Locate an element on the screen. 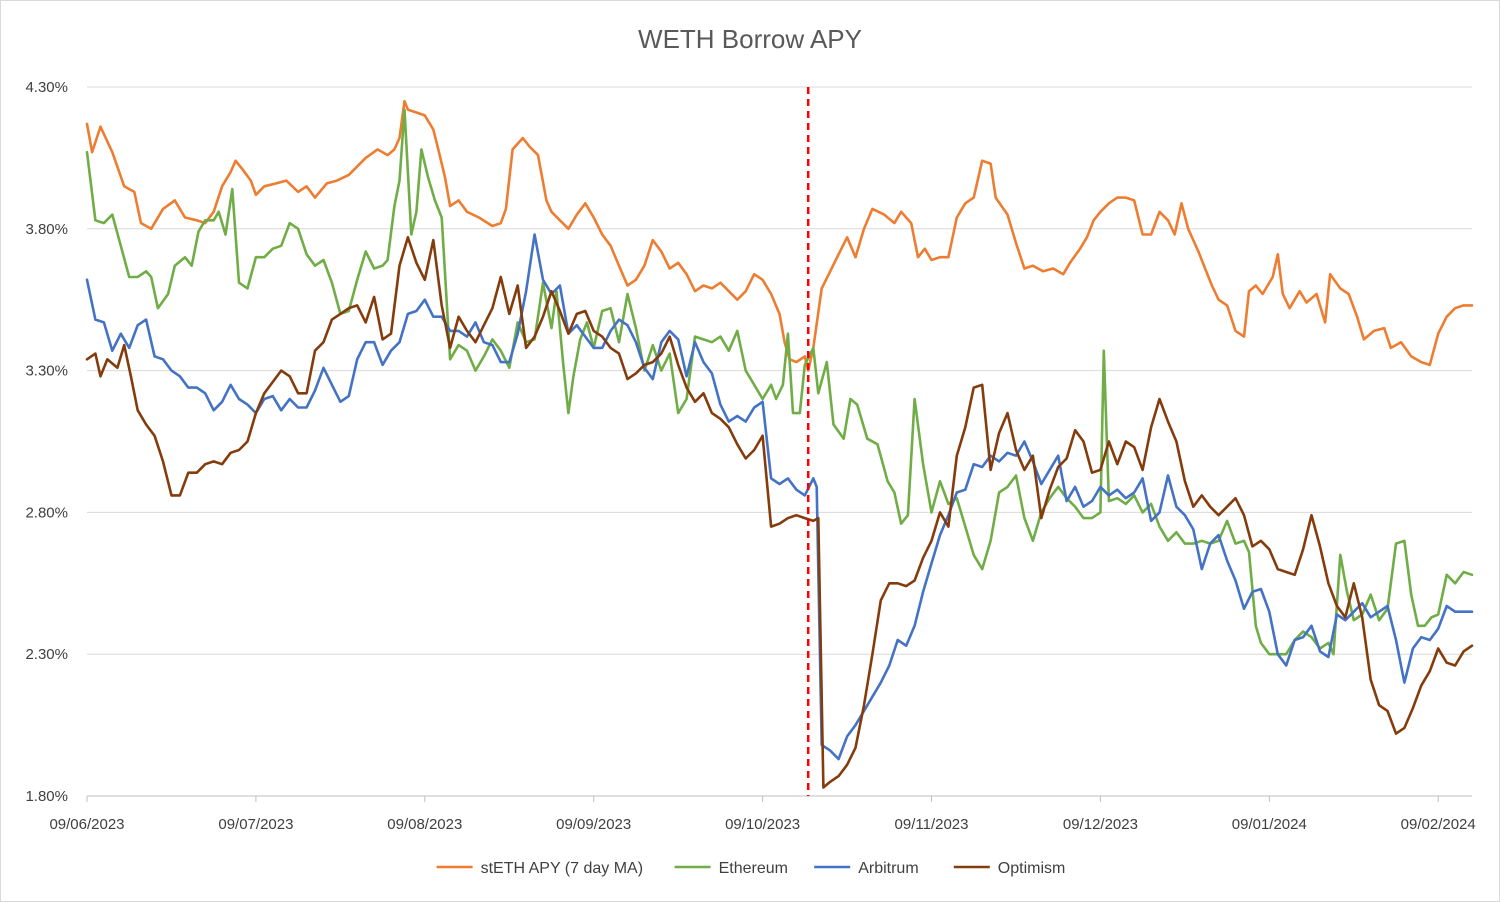 The height and width of the screenshot is (902, 1500). legend-item: Optimism is located at coordinates (1009, 868).